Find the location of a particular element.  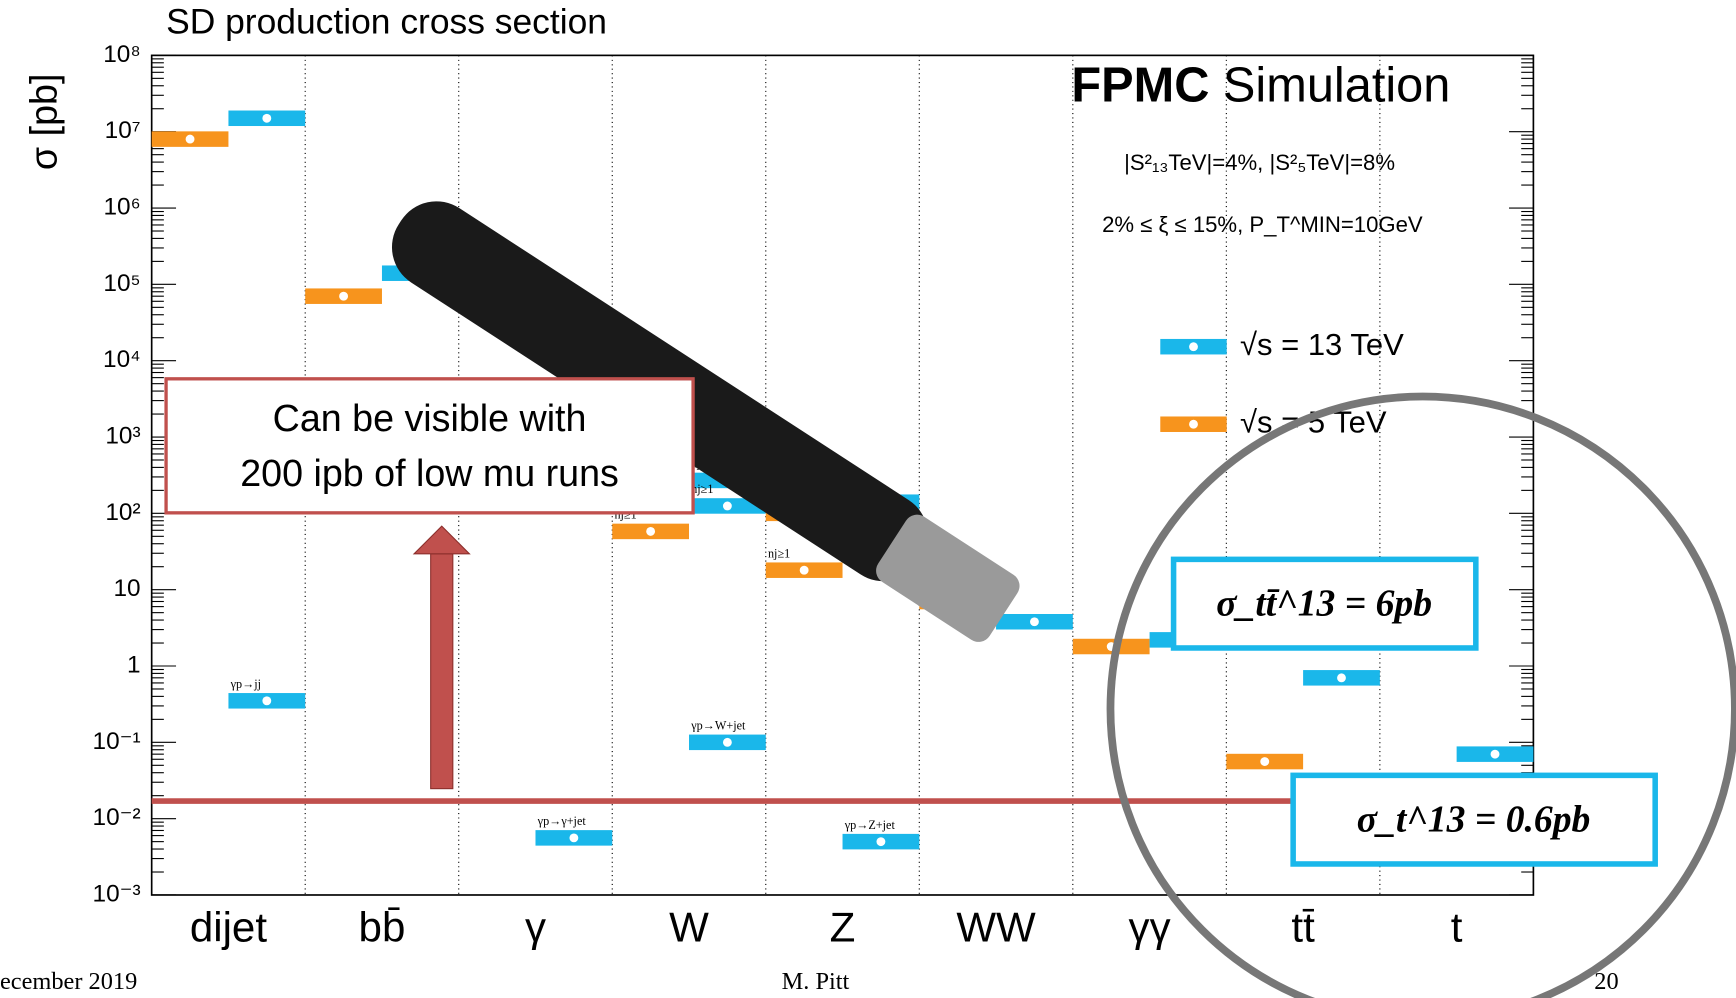

annotation-rest: Simulation is located at coordinates (1336, 85).